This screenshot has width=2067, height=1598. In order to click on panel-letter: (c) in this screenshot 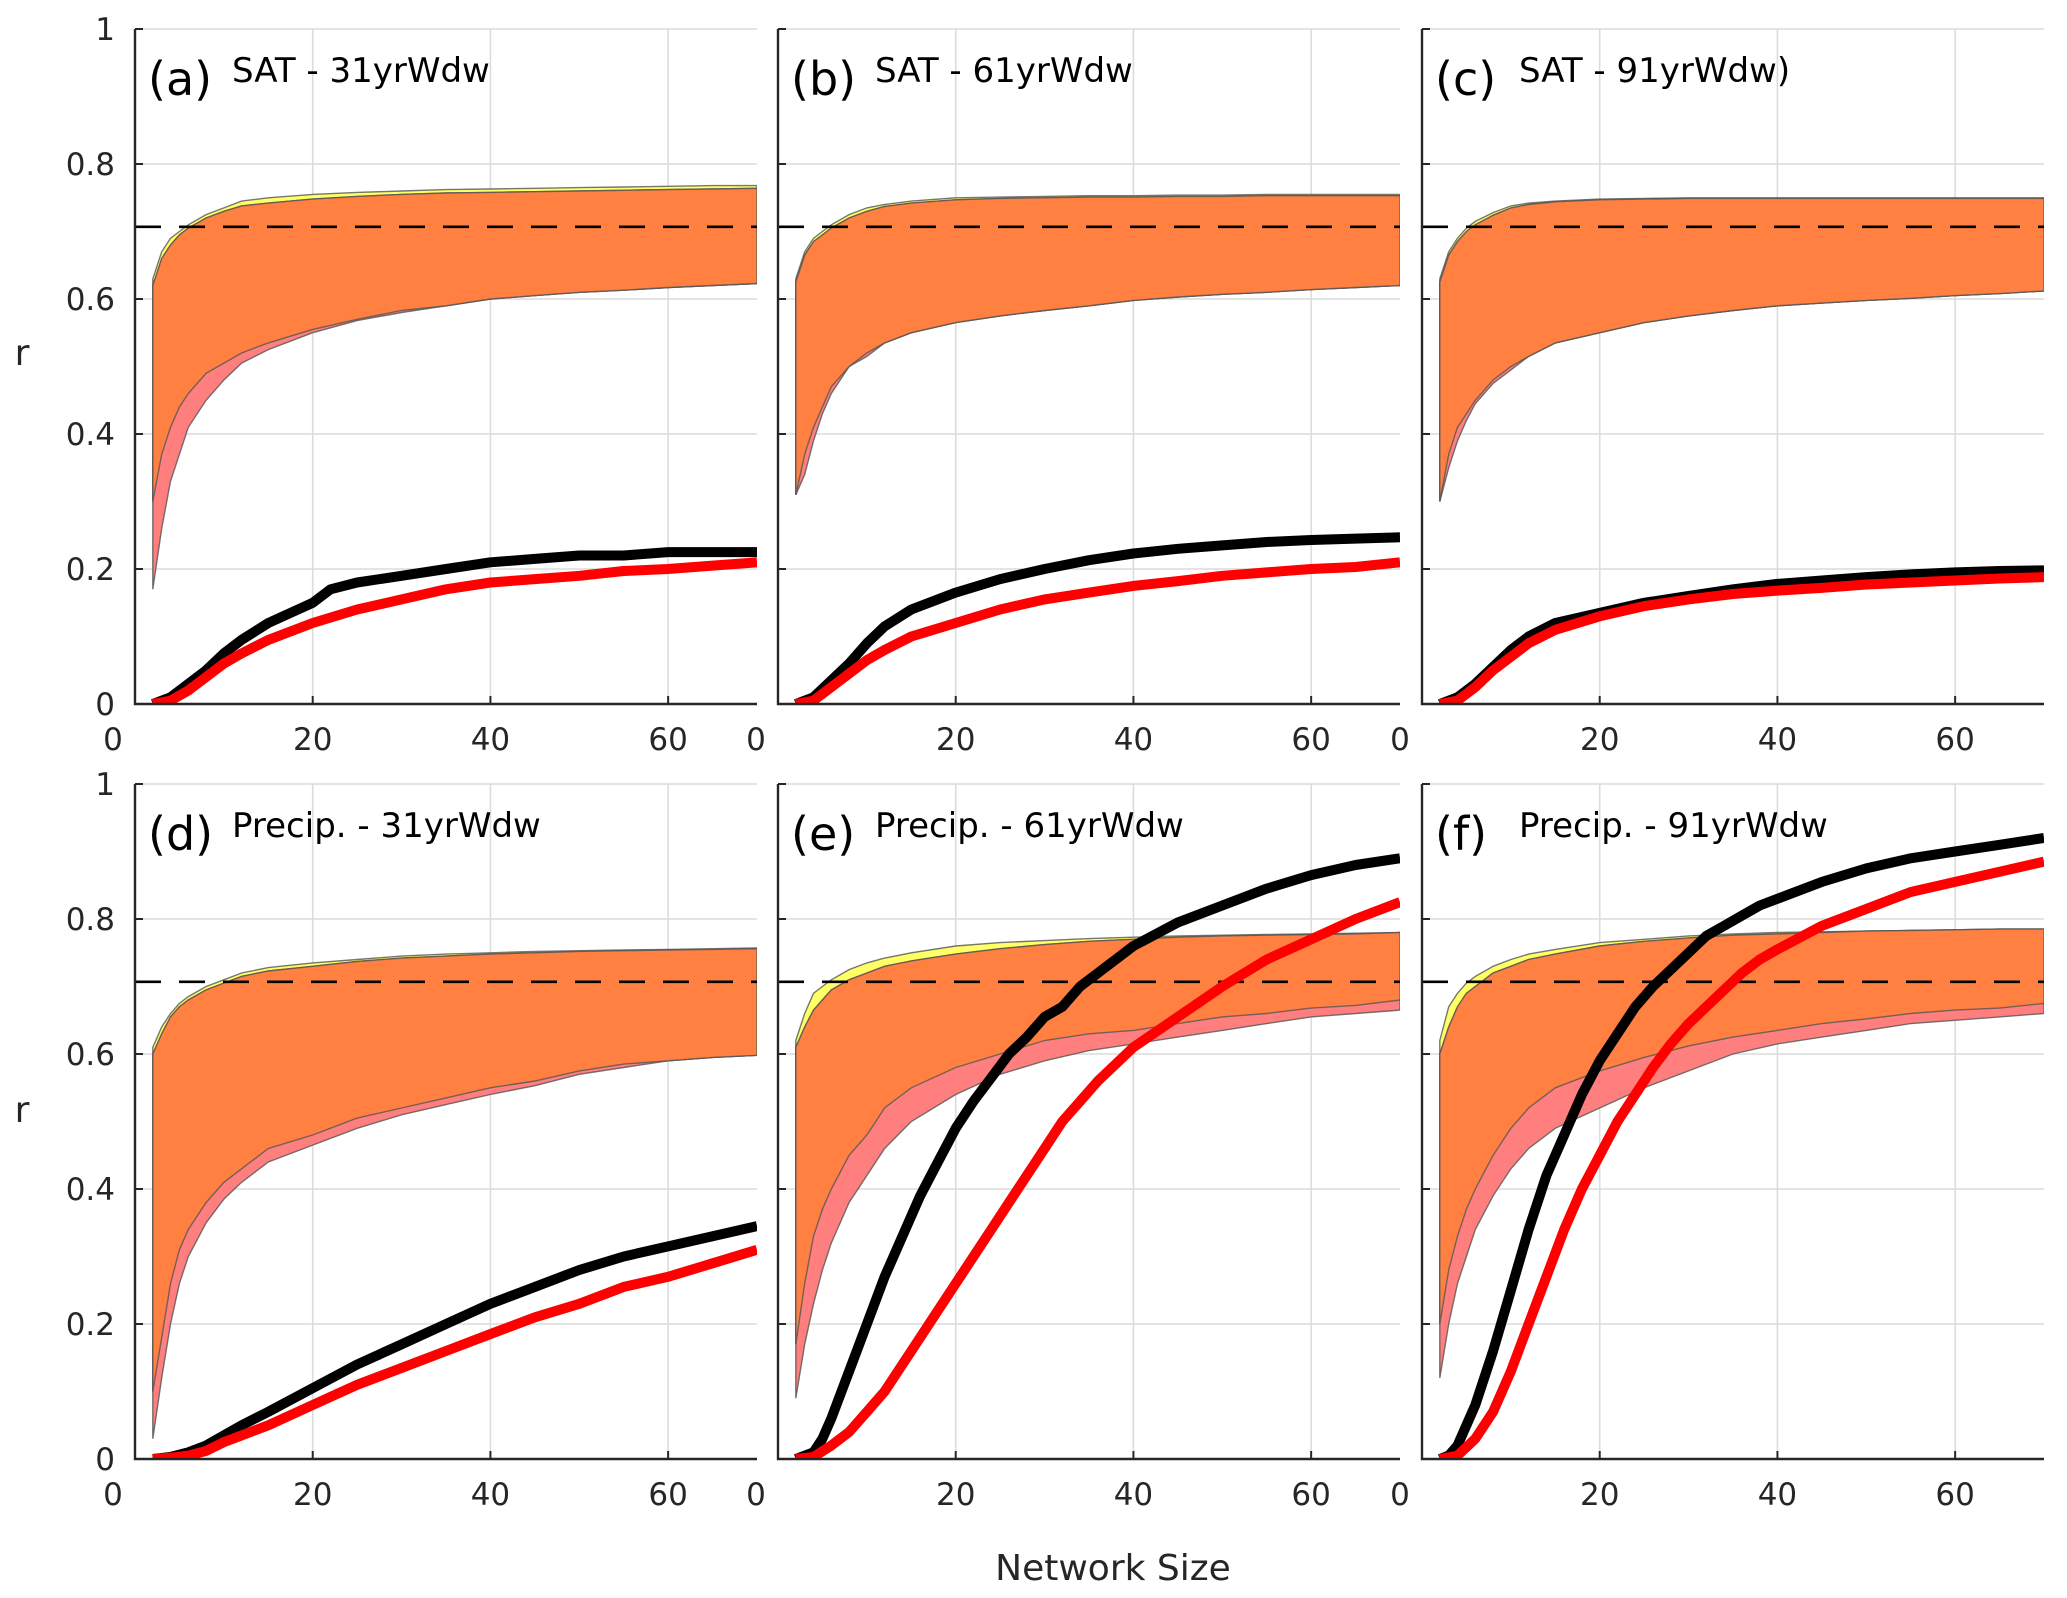, I will do `click(1465, 79)`.